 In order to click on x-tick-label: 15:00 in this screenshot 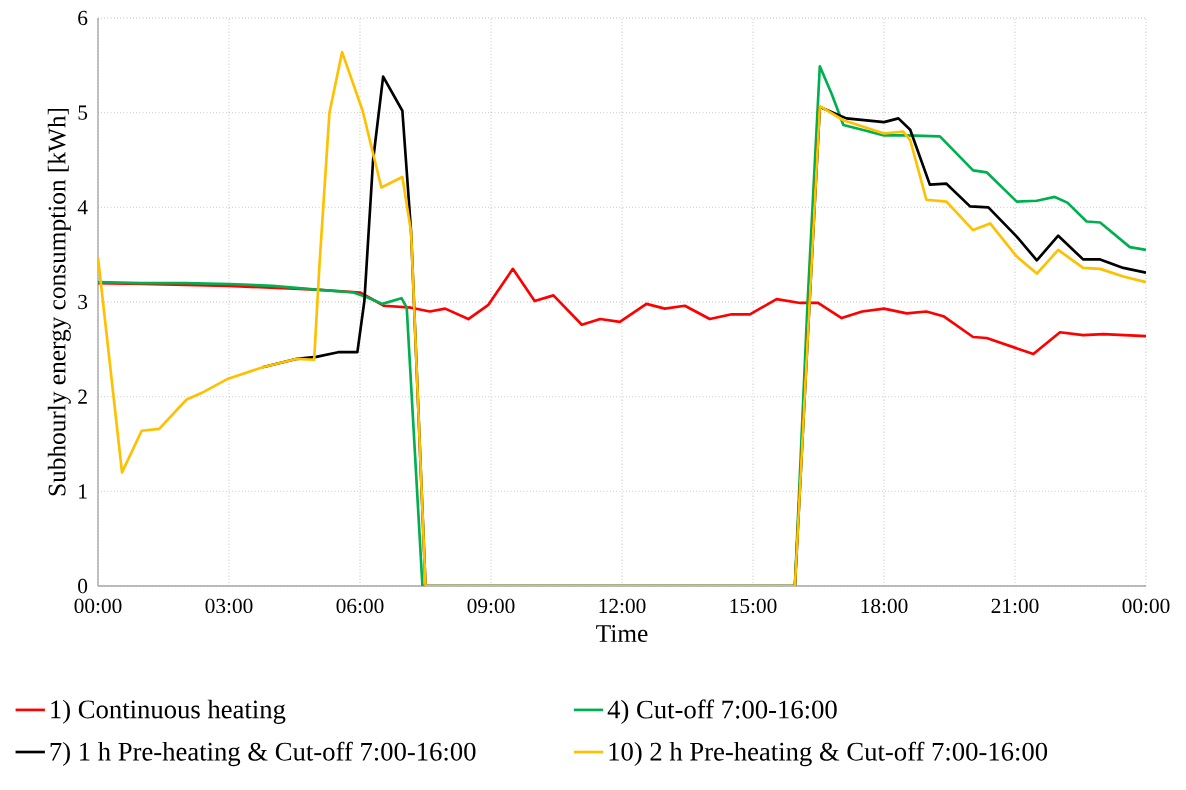, I will do `click(753, 606)`.